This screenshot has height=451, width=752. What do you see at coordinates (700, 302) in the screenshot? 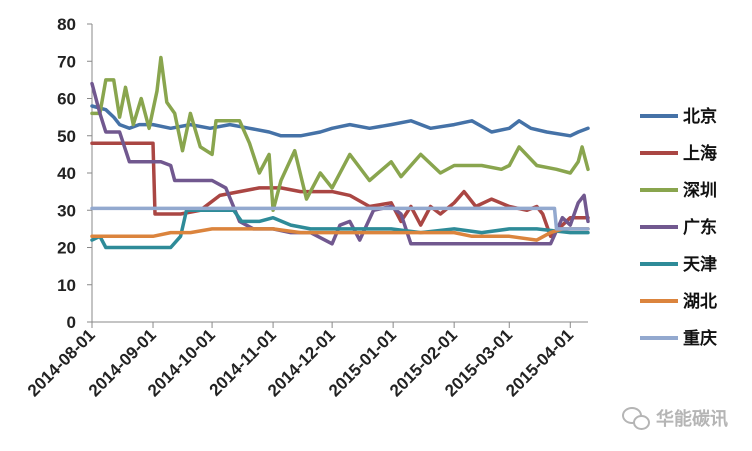
I see `legend-label-5: 湖北` at bounding box center [700, 302].